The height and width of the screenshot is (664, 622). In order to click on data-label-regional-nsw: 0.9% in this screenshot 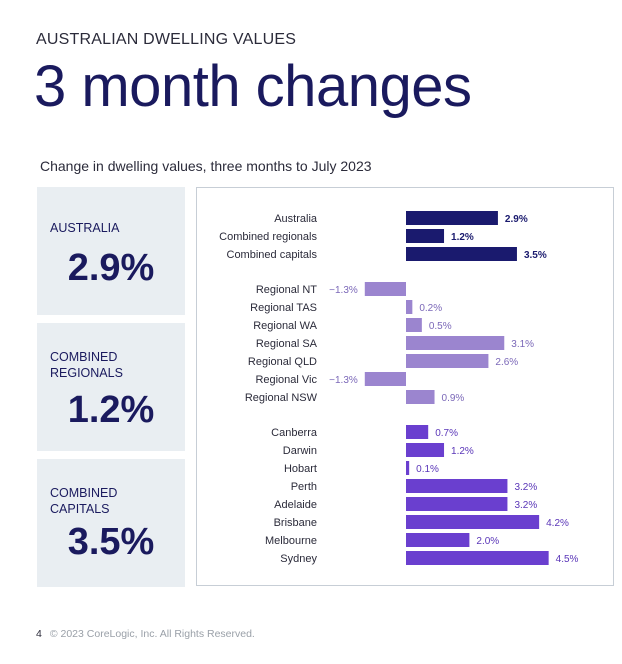, I will do `click(453, 398)`.